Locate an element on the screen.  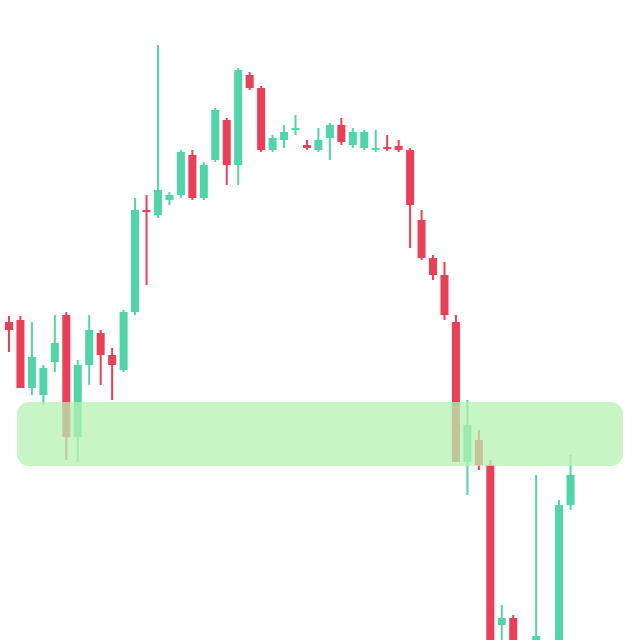
support-zone is located at coordinates (320, 434).